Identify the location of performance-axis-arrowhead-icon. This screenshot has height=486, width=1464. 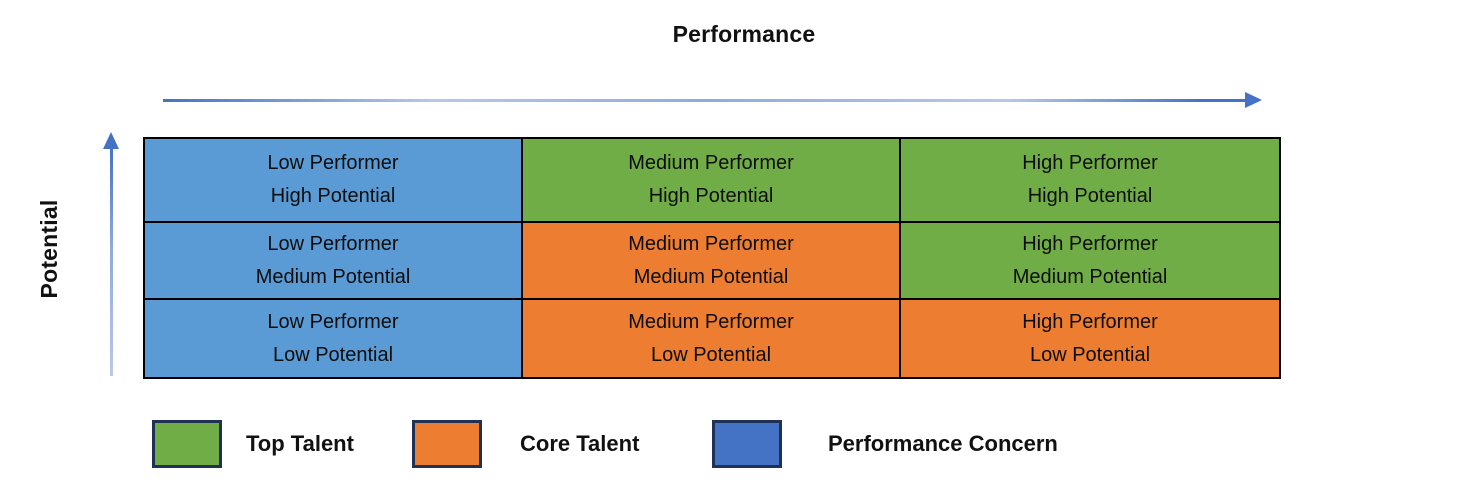
(1253, 100).